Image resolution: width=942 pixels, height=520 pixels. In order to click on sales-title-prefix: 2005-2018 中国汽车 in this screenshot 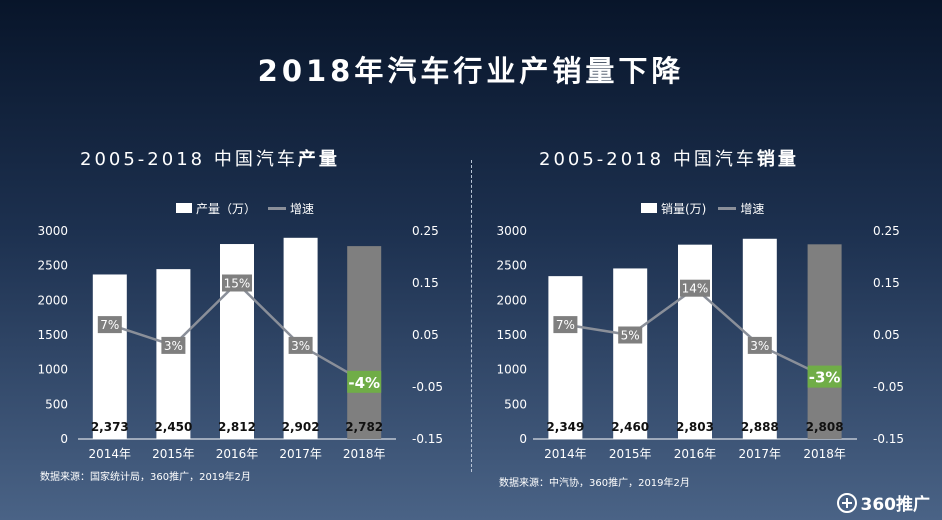, I will do `click(648, 159)`.